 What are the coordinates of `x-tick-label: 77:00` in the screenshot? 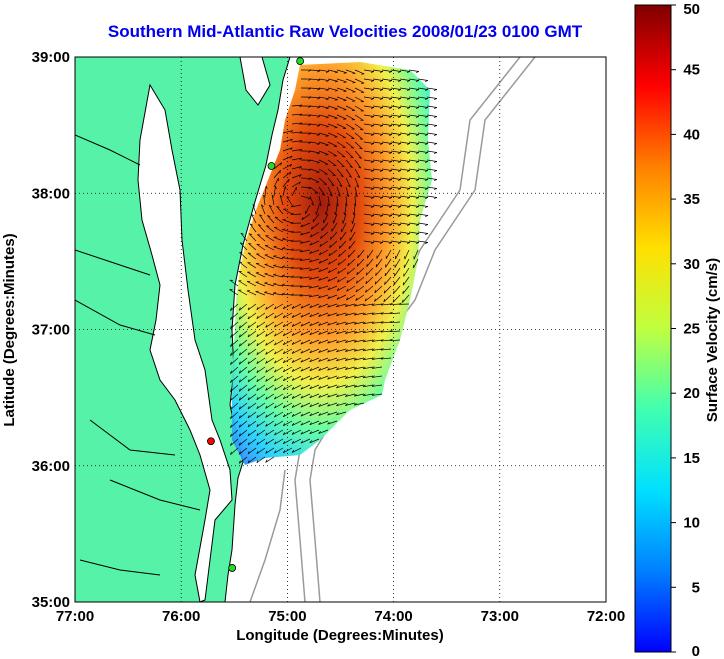 It's located at (75, 616).